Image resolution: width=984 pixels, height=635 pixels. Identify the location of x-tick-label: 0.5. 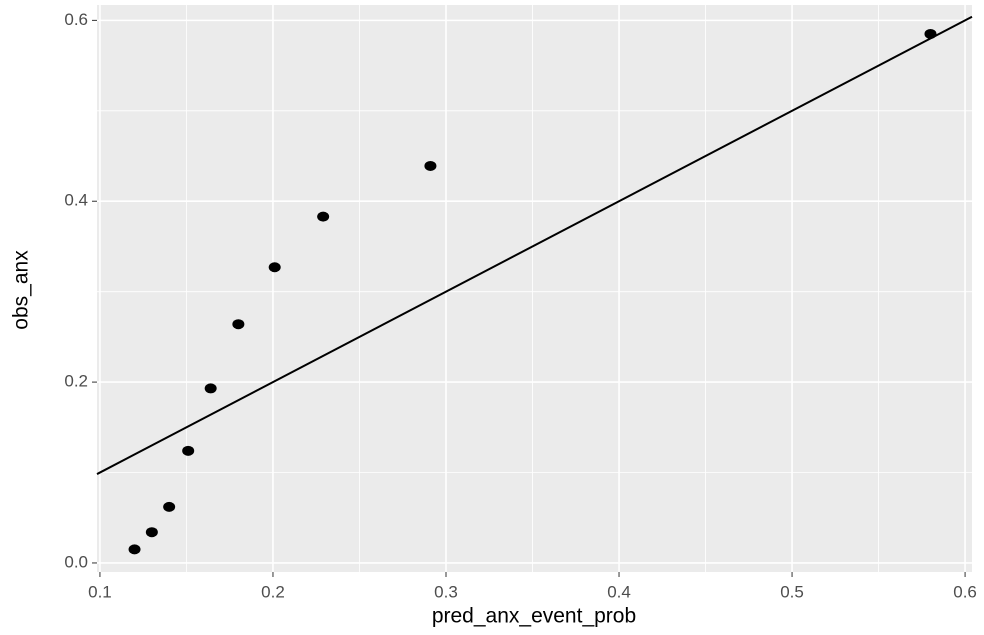
(792, 591).